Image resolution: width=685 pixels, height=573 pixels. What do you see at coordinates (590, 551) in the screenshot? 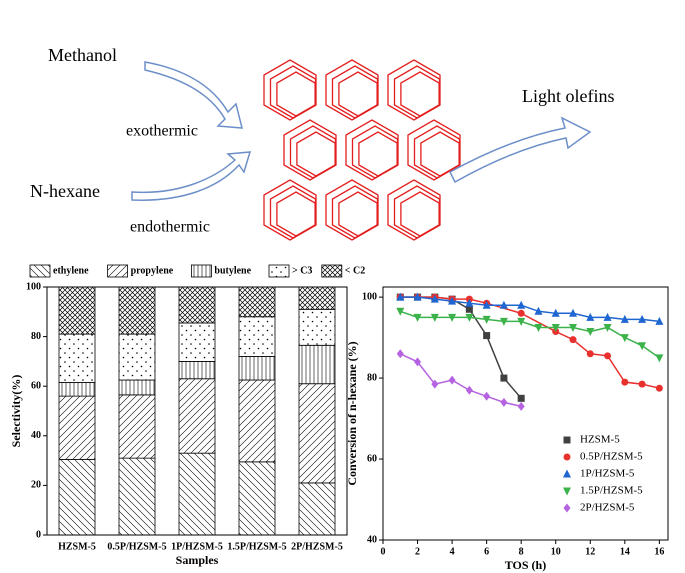
I see `x-tick-label: 12` at bounding box center [590, 551].